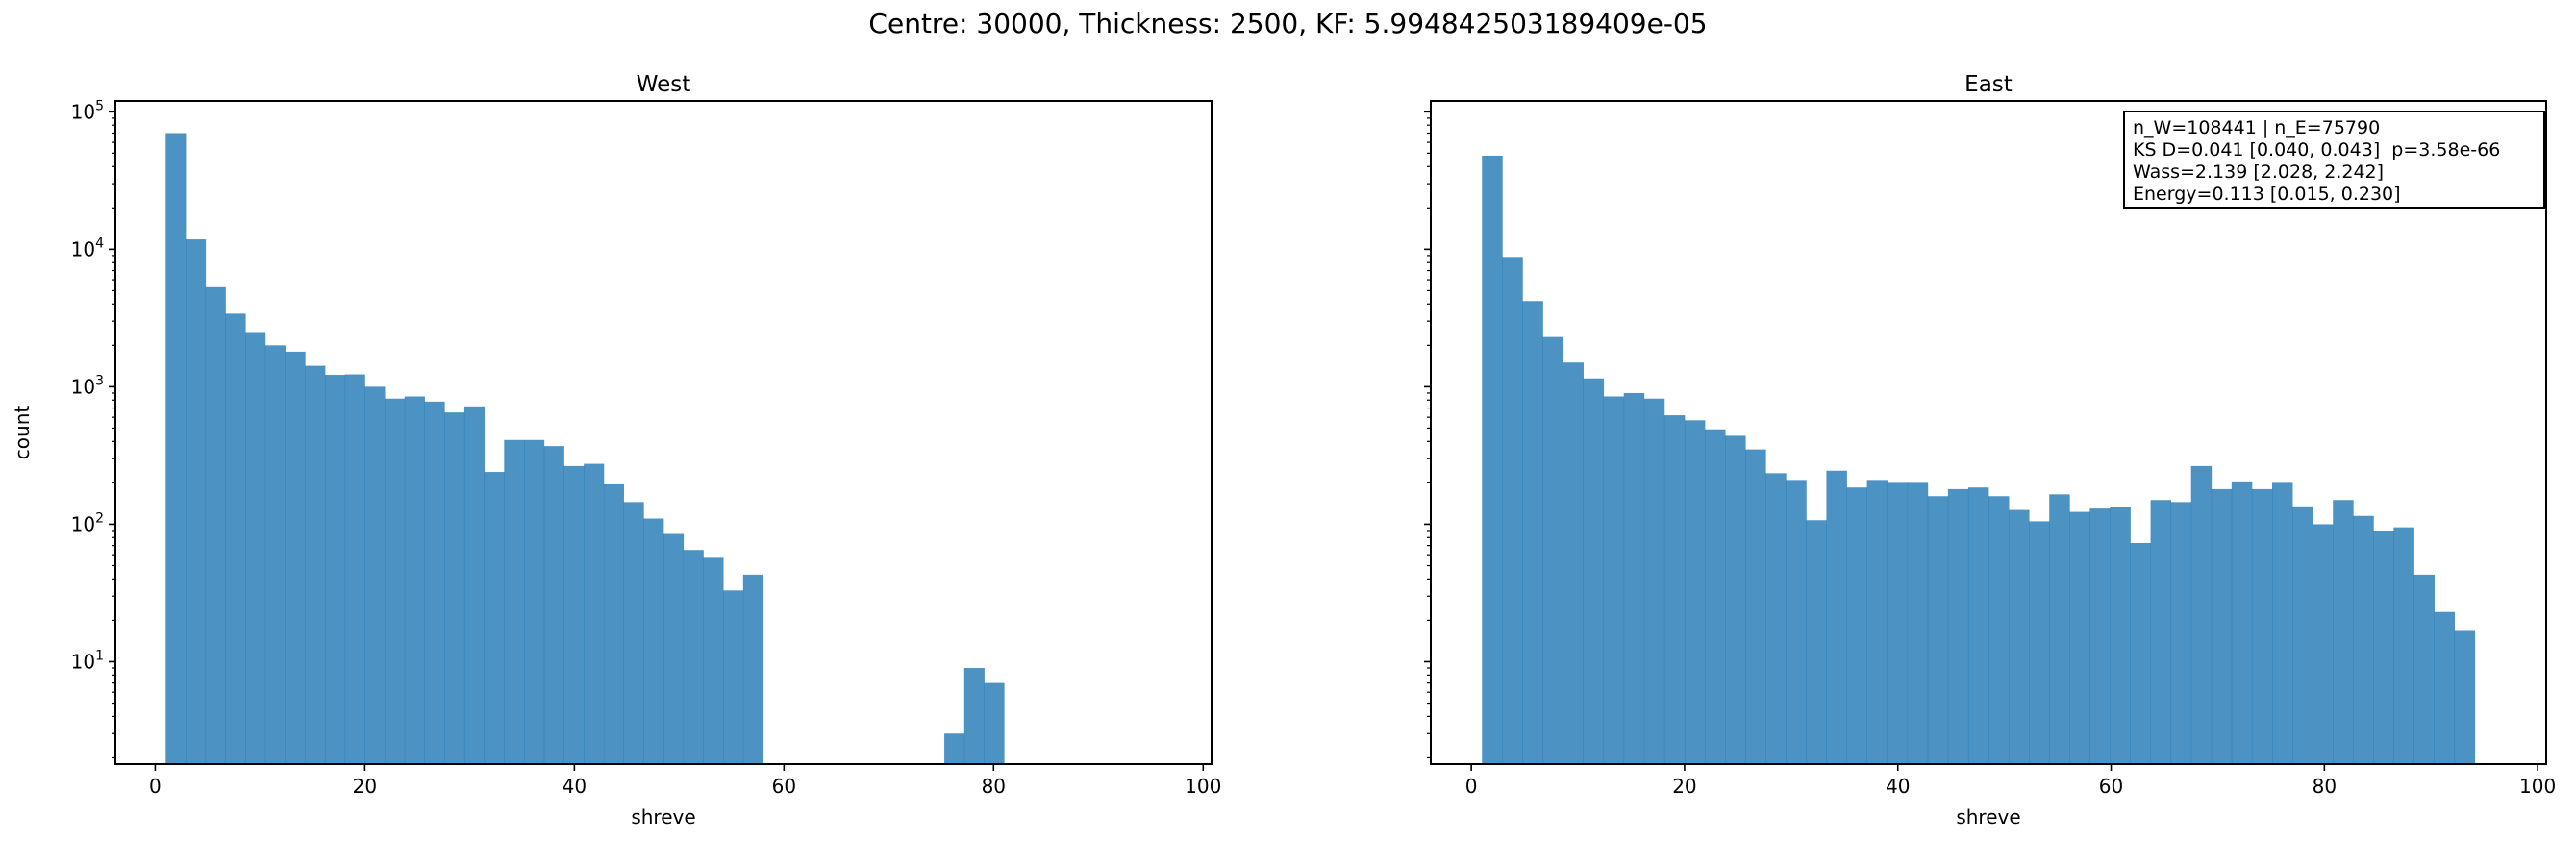  I want to click on west-title: West, so click(664, 85).